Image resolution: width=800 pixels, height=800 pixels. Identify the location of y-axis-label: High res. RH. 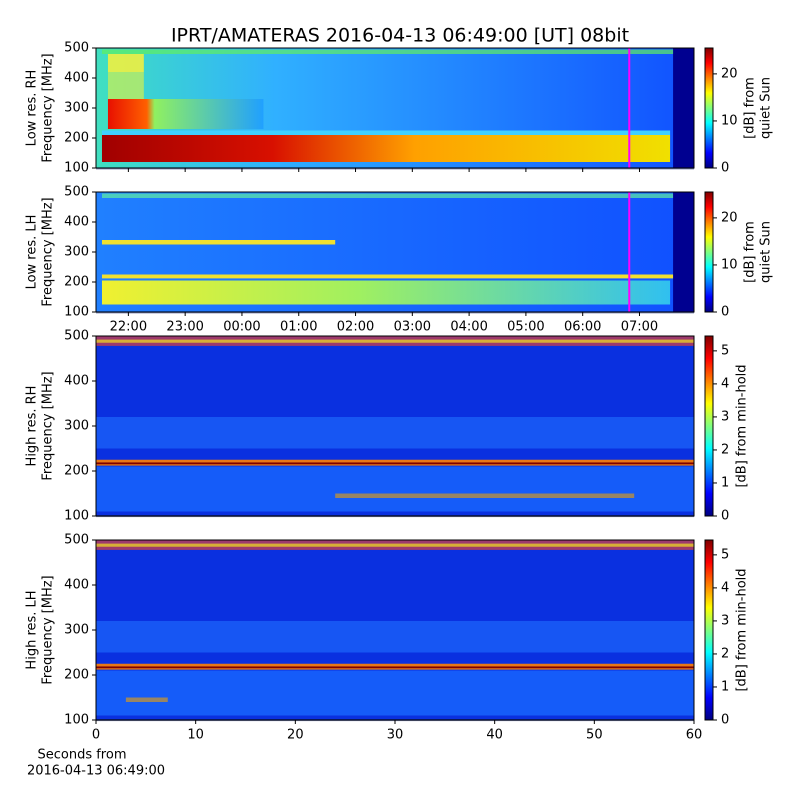
(32, 426).